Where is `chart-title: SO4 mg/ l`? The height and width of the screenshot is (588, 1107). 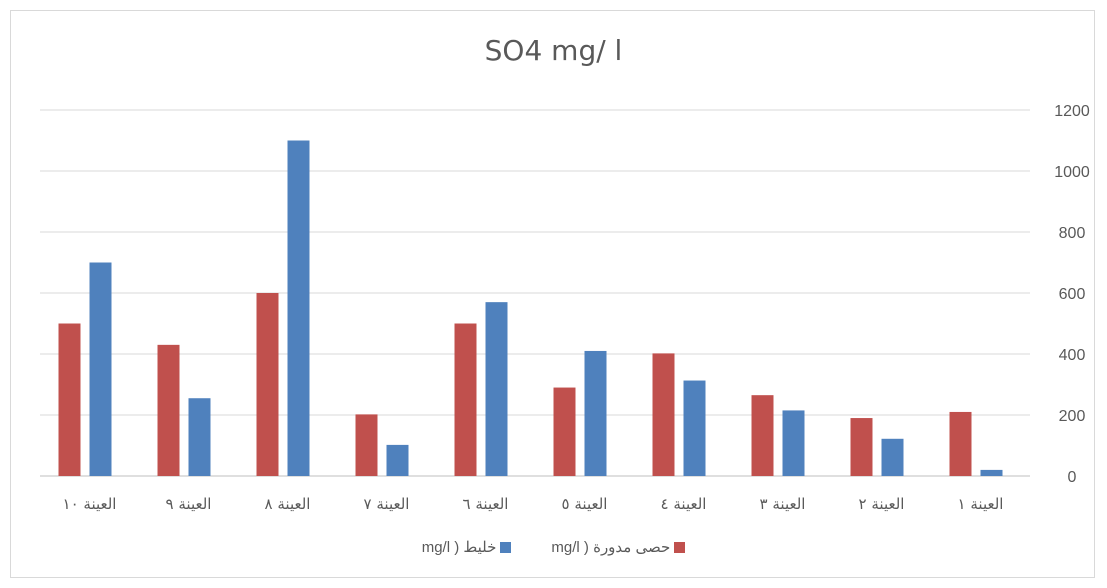 chart-title: SO4 mg/ l is located at coordinates (553, 50).